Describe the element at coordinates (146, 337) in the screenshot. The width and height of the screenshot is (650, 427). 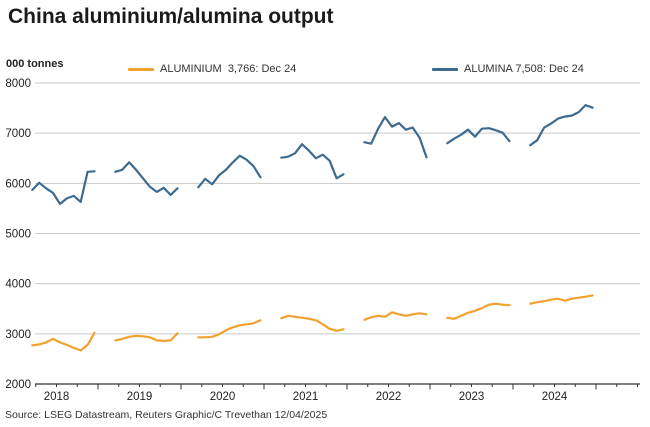
I see `series-line-aluminium-2019` at that location.